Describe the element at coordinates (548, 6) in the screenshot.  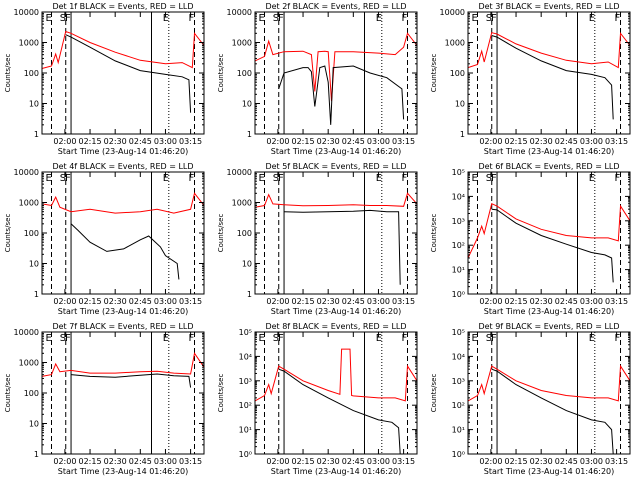
I see `panel-title: Det 3f BLACK = Events, RED = LLD` at that location.